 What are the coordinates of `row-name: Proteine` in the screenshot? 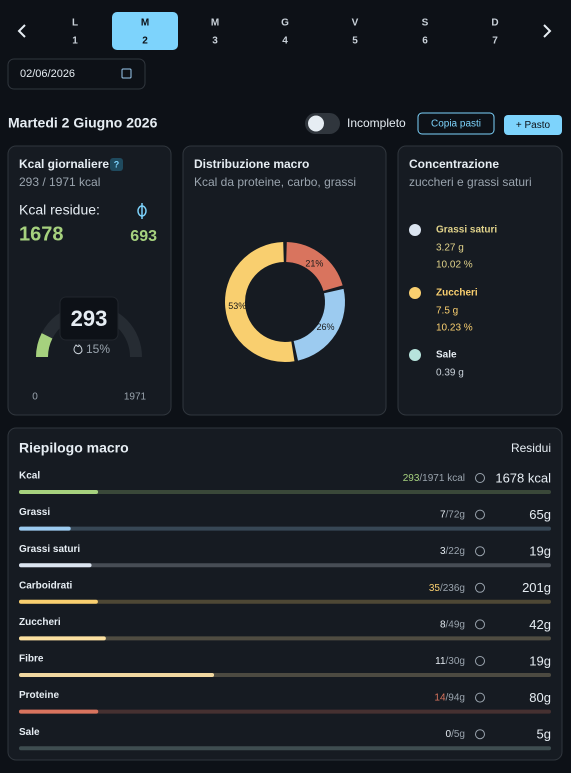 It's located at (39, 695).